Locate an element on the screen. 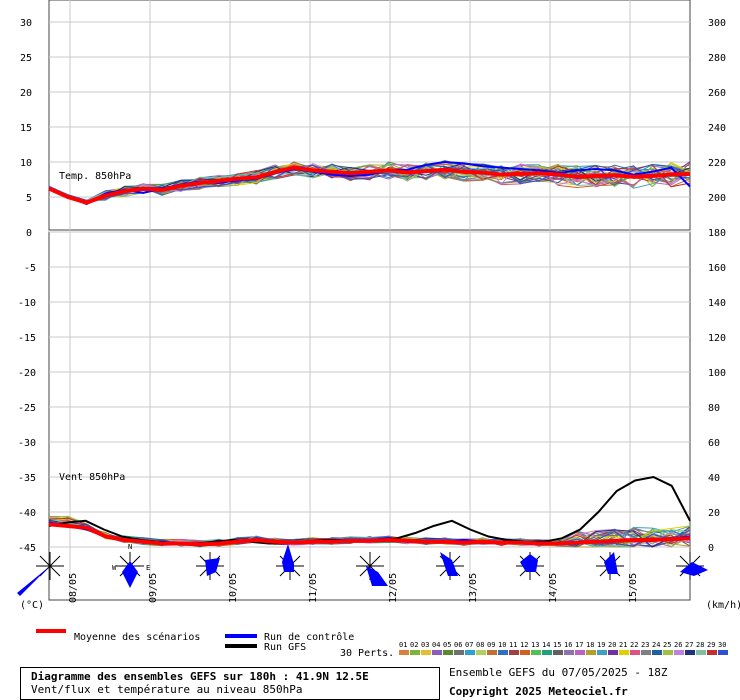 This screenshot has height=700, width=740. pert-number: 11 is located at coordinates (513, 645).